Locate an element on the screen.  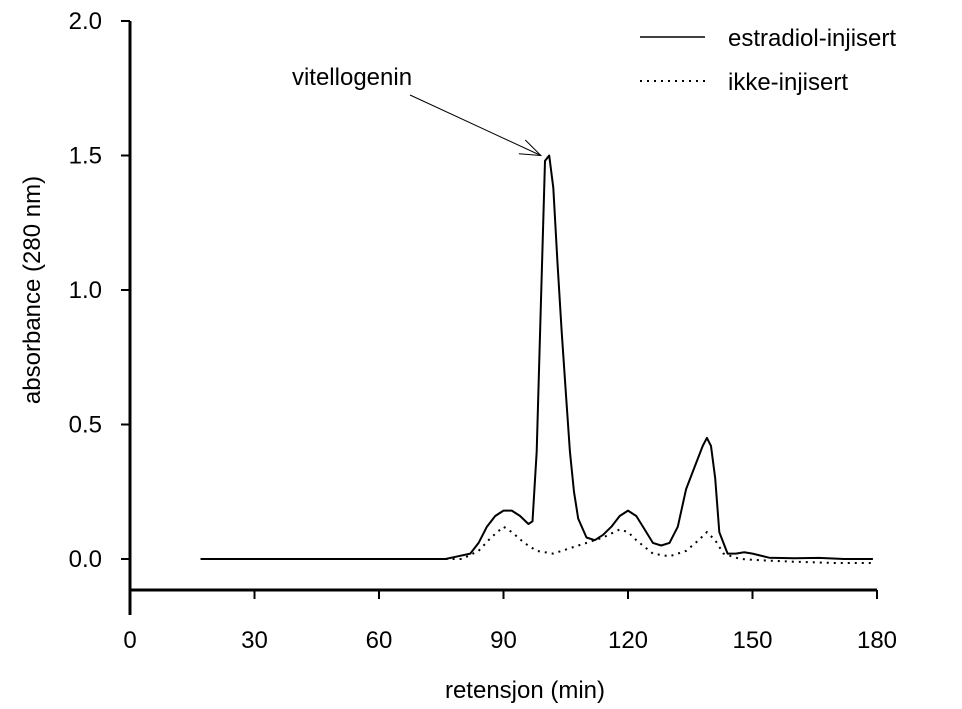
y-tick-label: 1.0 is located at coordinates (85, 290).